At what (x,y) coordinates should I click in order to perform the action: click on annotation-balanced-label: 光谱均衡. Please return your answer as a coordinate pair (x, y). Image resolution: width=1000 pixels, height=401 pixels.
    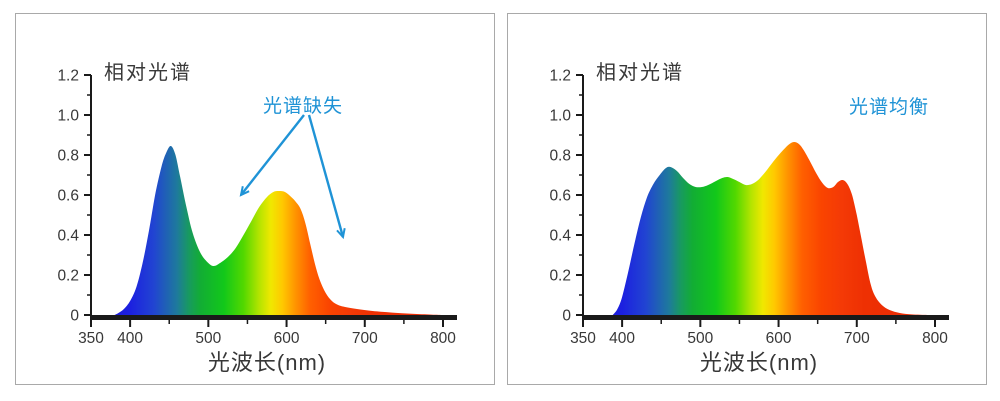
    Looking at the image, I should click on (889, 107).